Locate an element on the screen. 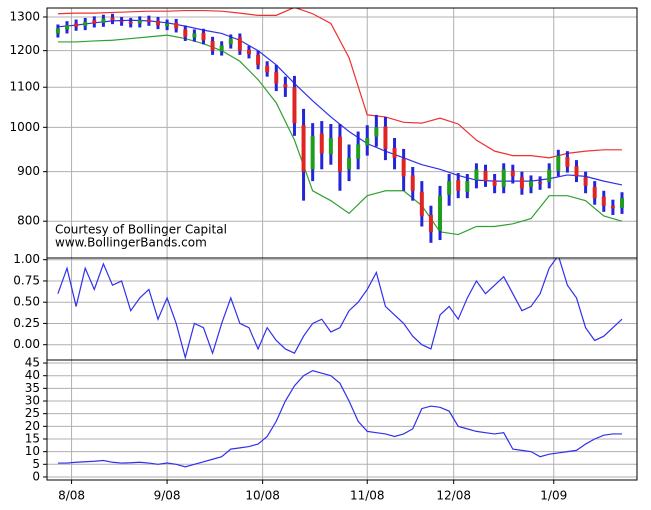 This screenshot has width=651, height=510. x-tick-label: 11/08 is located at coordinates (367, 496).